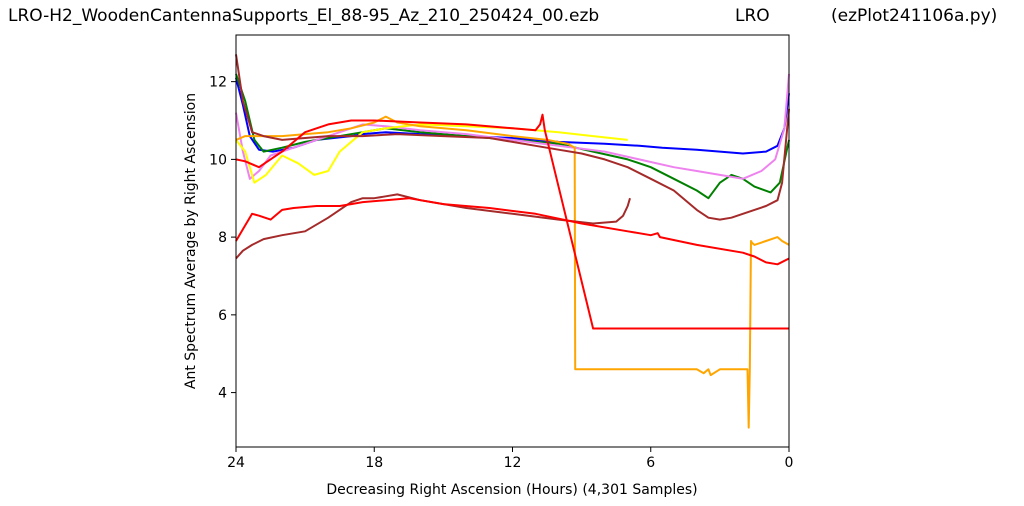  What do you see at coordinates (191, 241) in the screenshot?
I see `y-axis-label: Ant Spectrum Average by Right Ascension` at bounding box center [191, 241].